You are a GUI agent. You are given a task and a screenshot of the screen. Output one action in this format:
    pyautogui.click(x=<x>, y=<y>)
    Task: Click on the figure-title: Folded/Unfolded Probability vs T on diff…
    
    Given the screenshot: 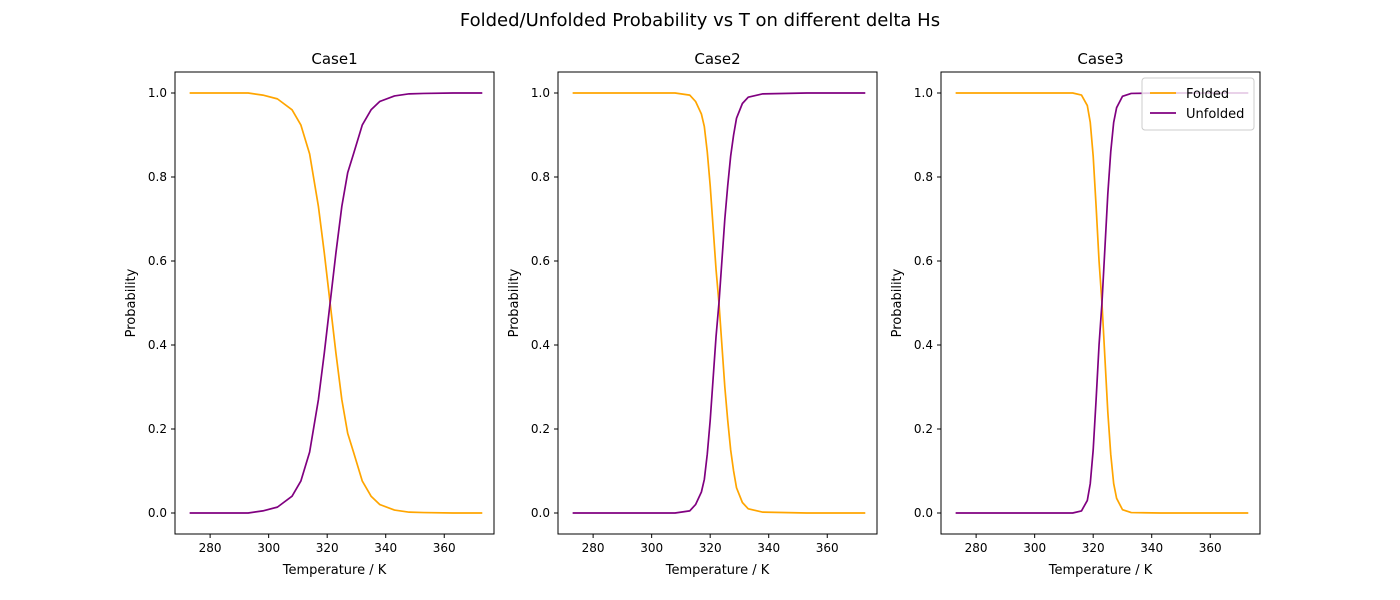 What is the action you would take?
    pyautogui.click(x=700, y=20)
    